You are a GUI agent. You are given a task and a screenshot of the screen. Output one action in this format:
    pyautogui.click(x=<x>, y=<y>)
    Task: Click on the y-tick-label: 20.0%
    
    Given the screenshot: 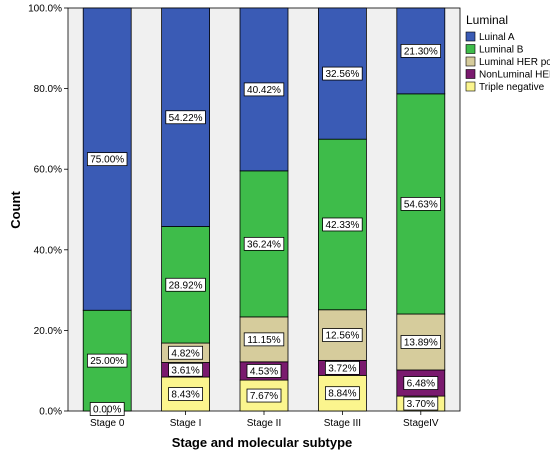 What is the action you would take?
    pyautogui.click(x=48, y=331)
    